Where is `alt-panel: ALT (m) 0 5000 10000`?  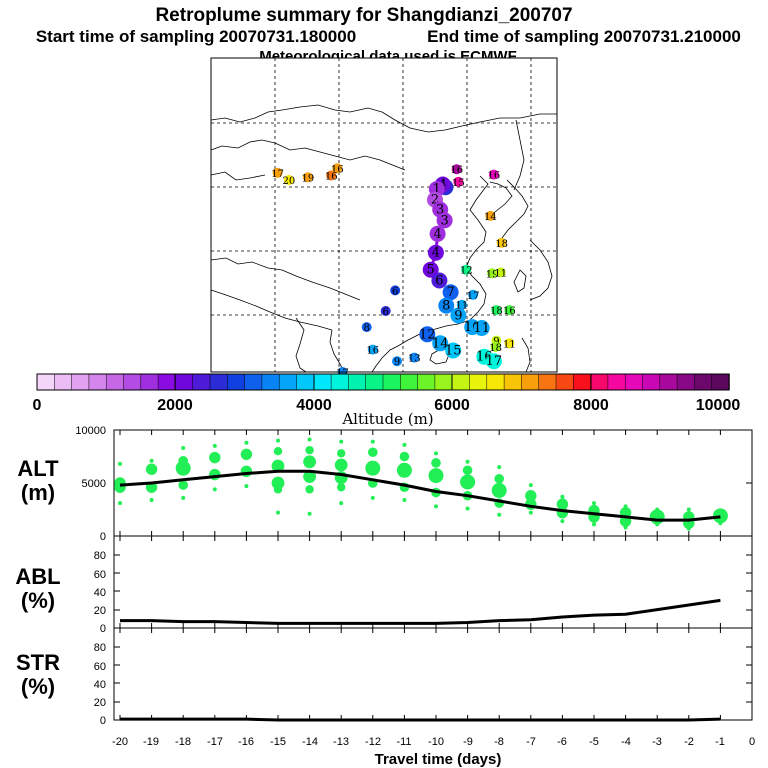
alt-panel: ALT (m) 0 5000 10000 is located at coordinates (385, 484).